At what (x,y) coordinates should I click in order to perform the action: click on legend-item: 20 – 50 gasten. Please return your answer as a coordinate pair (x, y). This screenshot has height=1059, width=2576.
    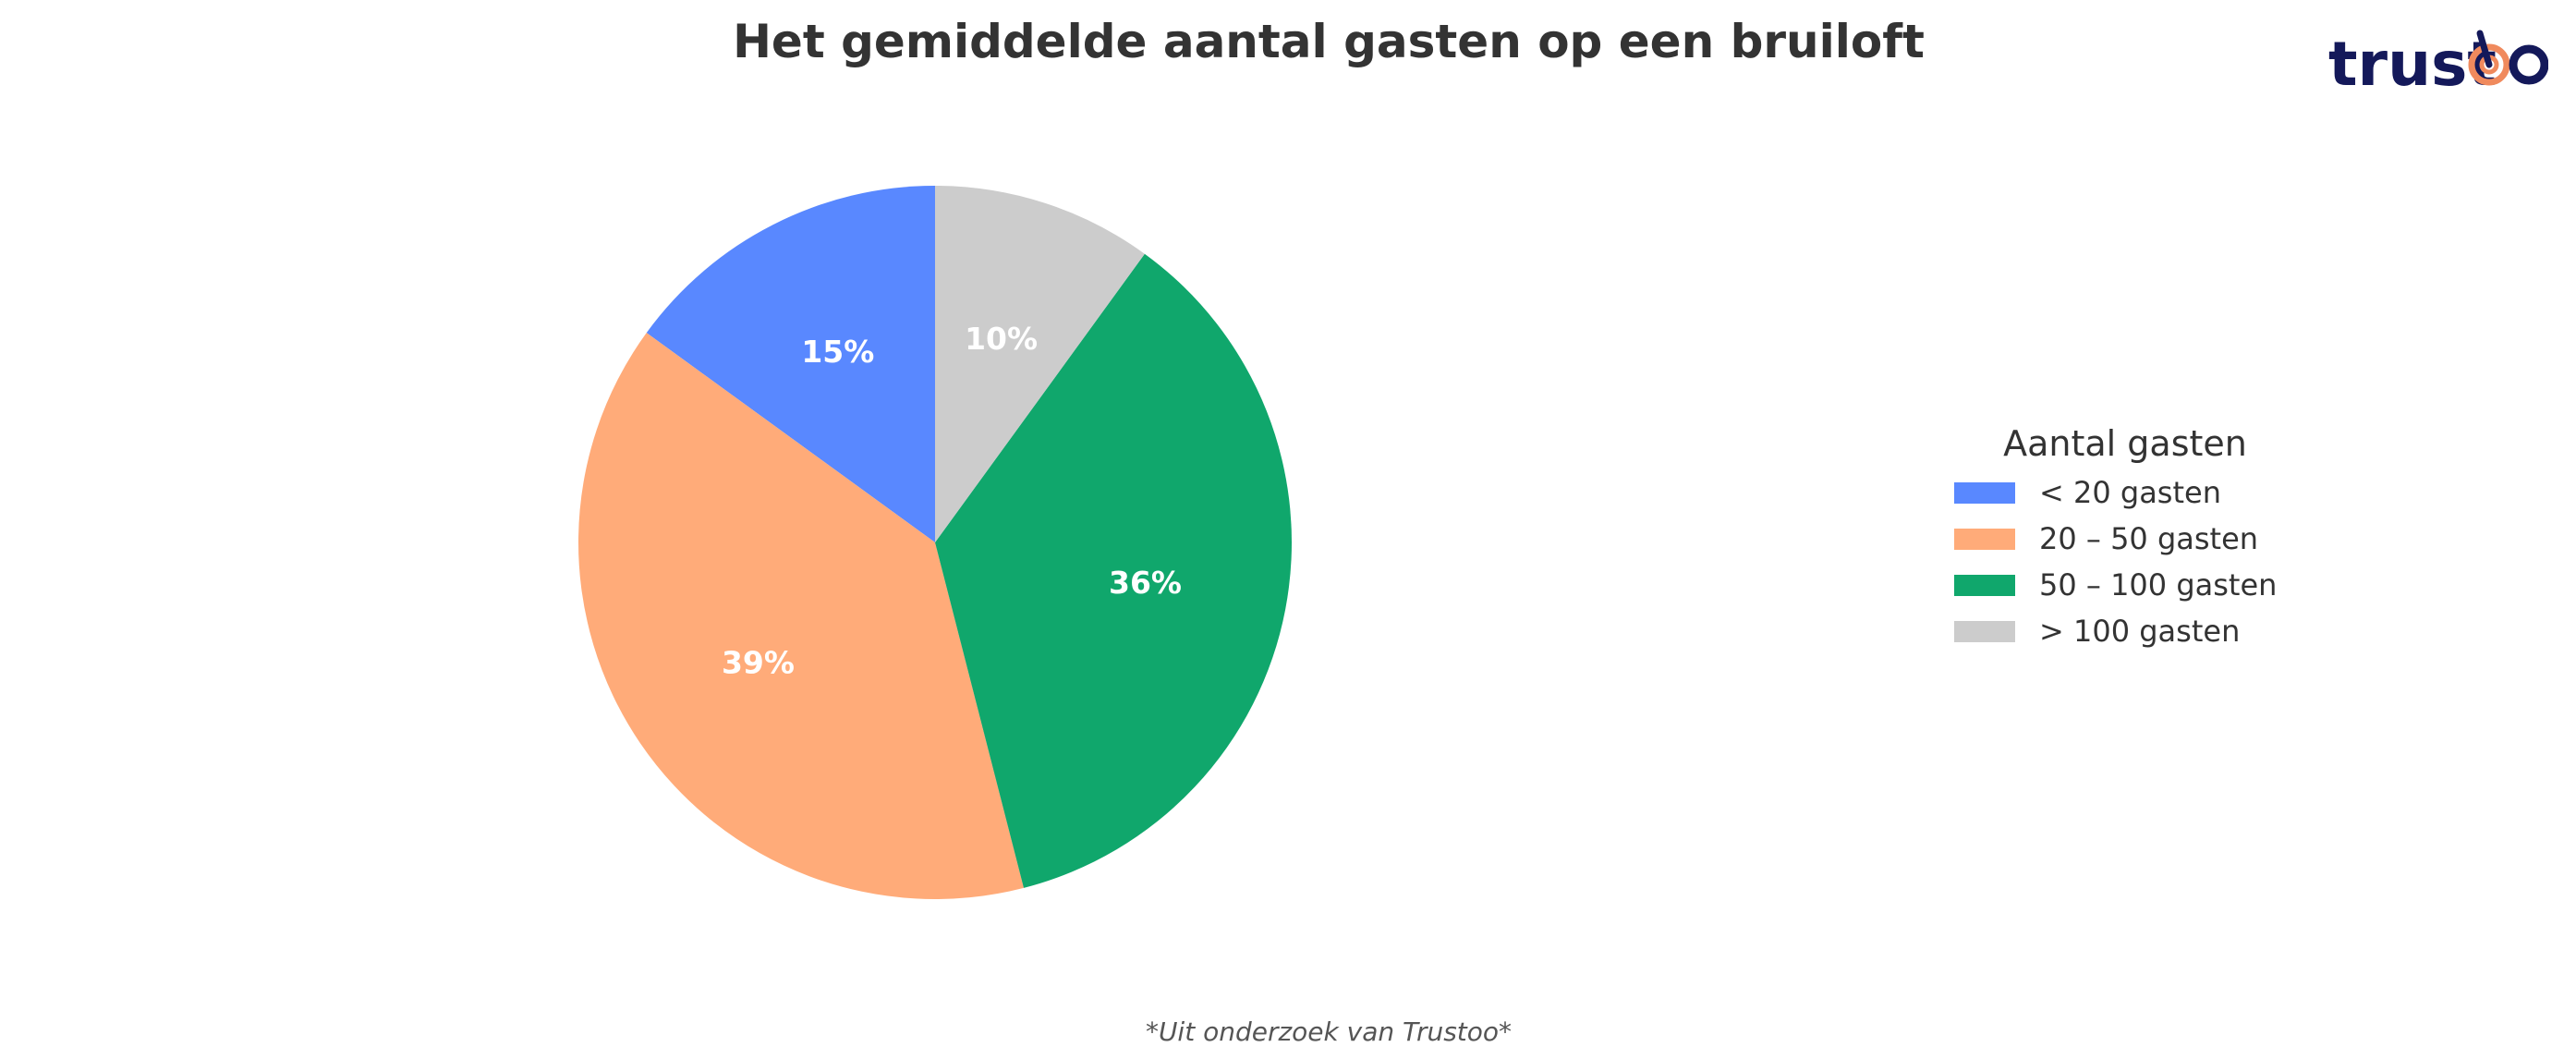
    Looking at the image, I should click on (2139, 539).